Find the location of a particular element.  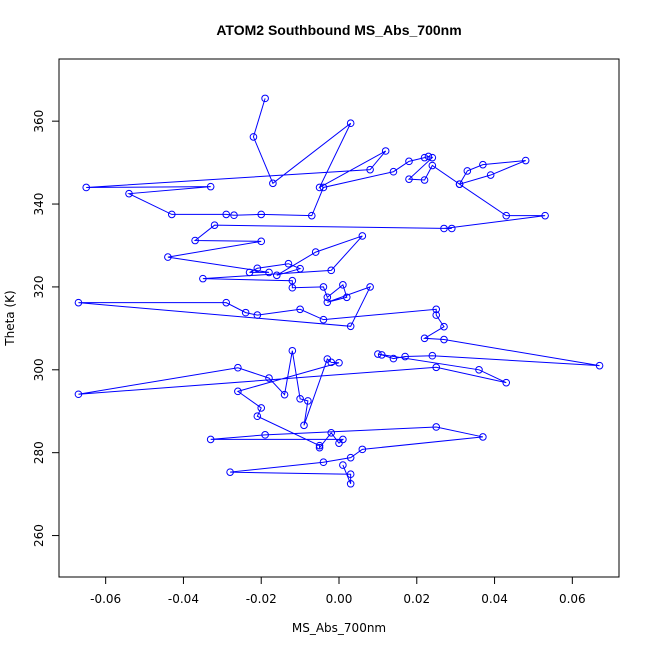

x-tick-label: 0.02 is located at coordinates (416, 599).